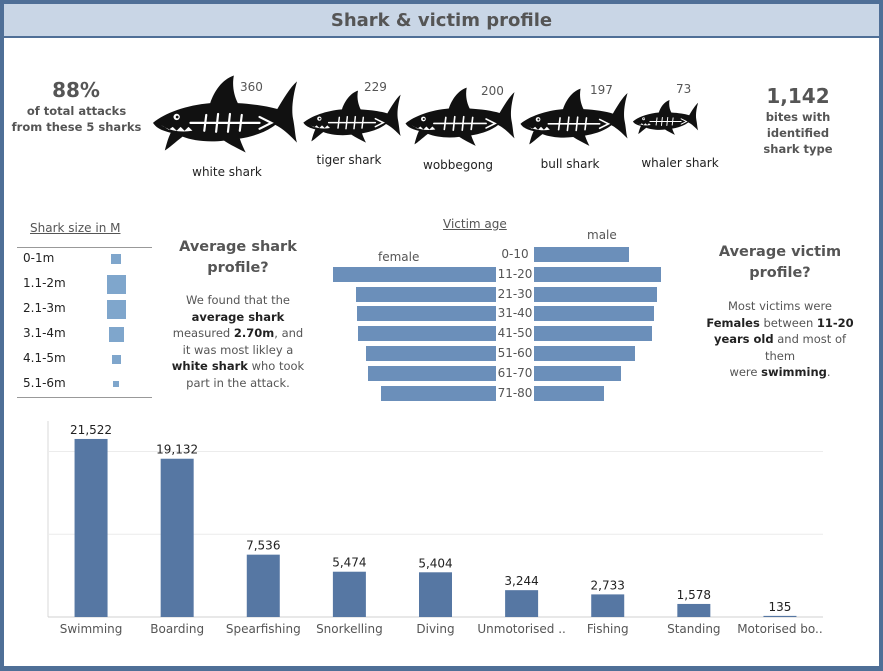 This screenshot has height=671, width=883. I want to click on shark-profile-line4: it was most likley a, so click(238, 349).